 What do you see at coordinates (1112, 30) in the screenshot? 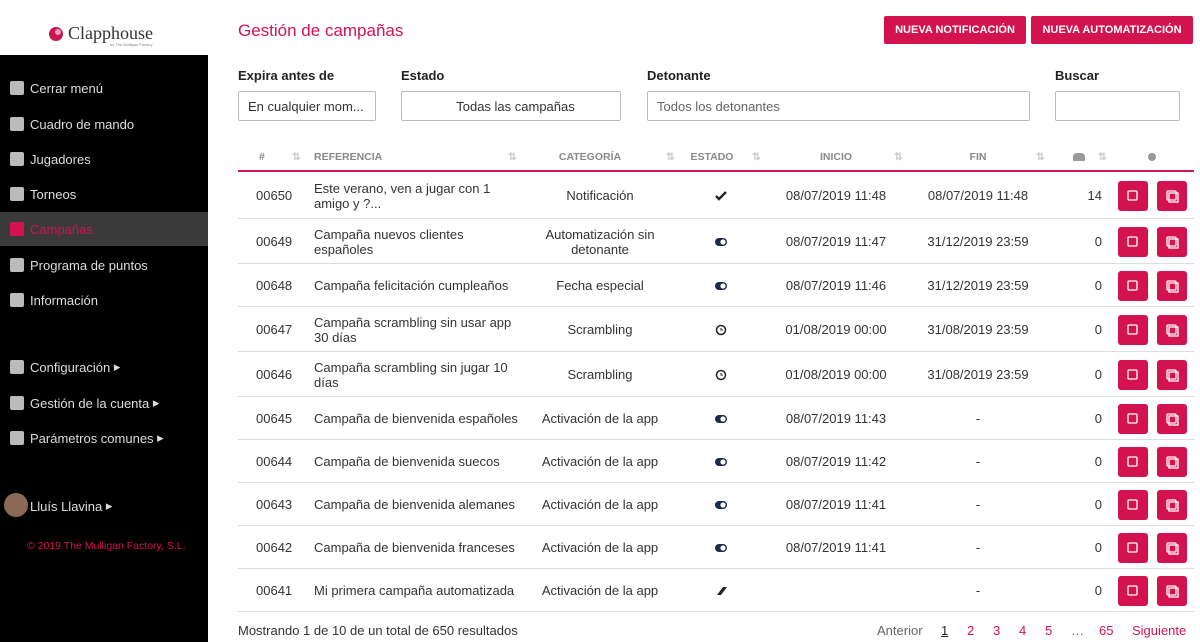
I see `header-button: NUEVA AUTOMATIZACIÓN` at bounding box center [1112, 30].